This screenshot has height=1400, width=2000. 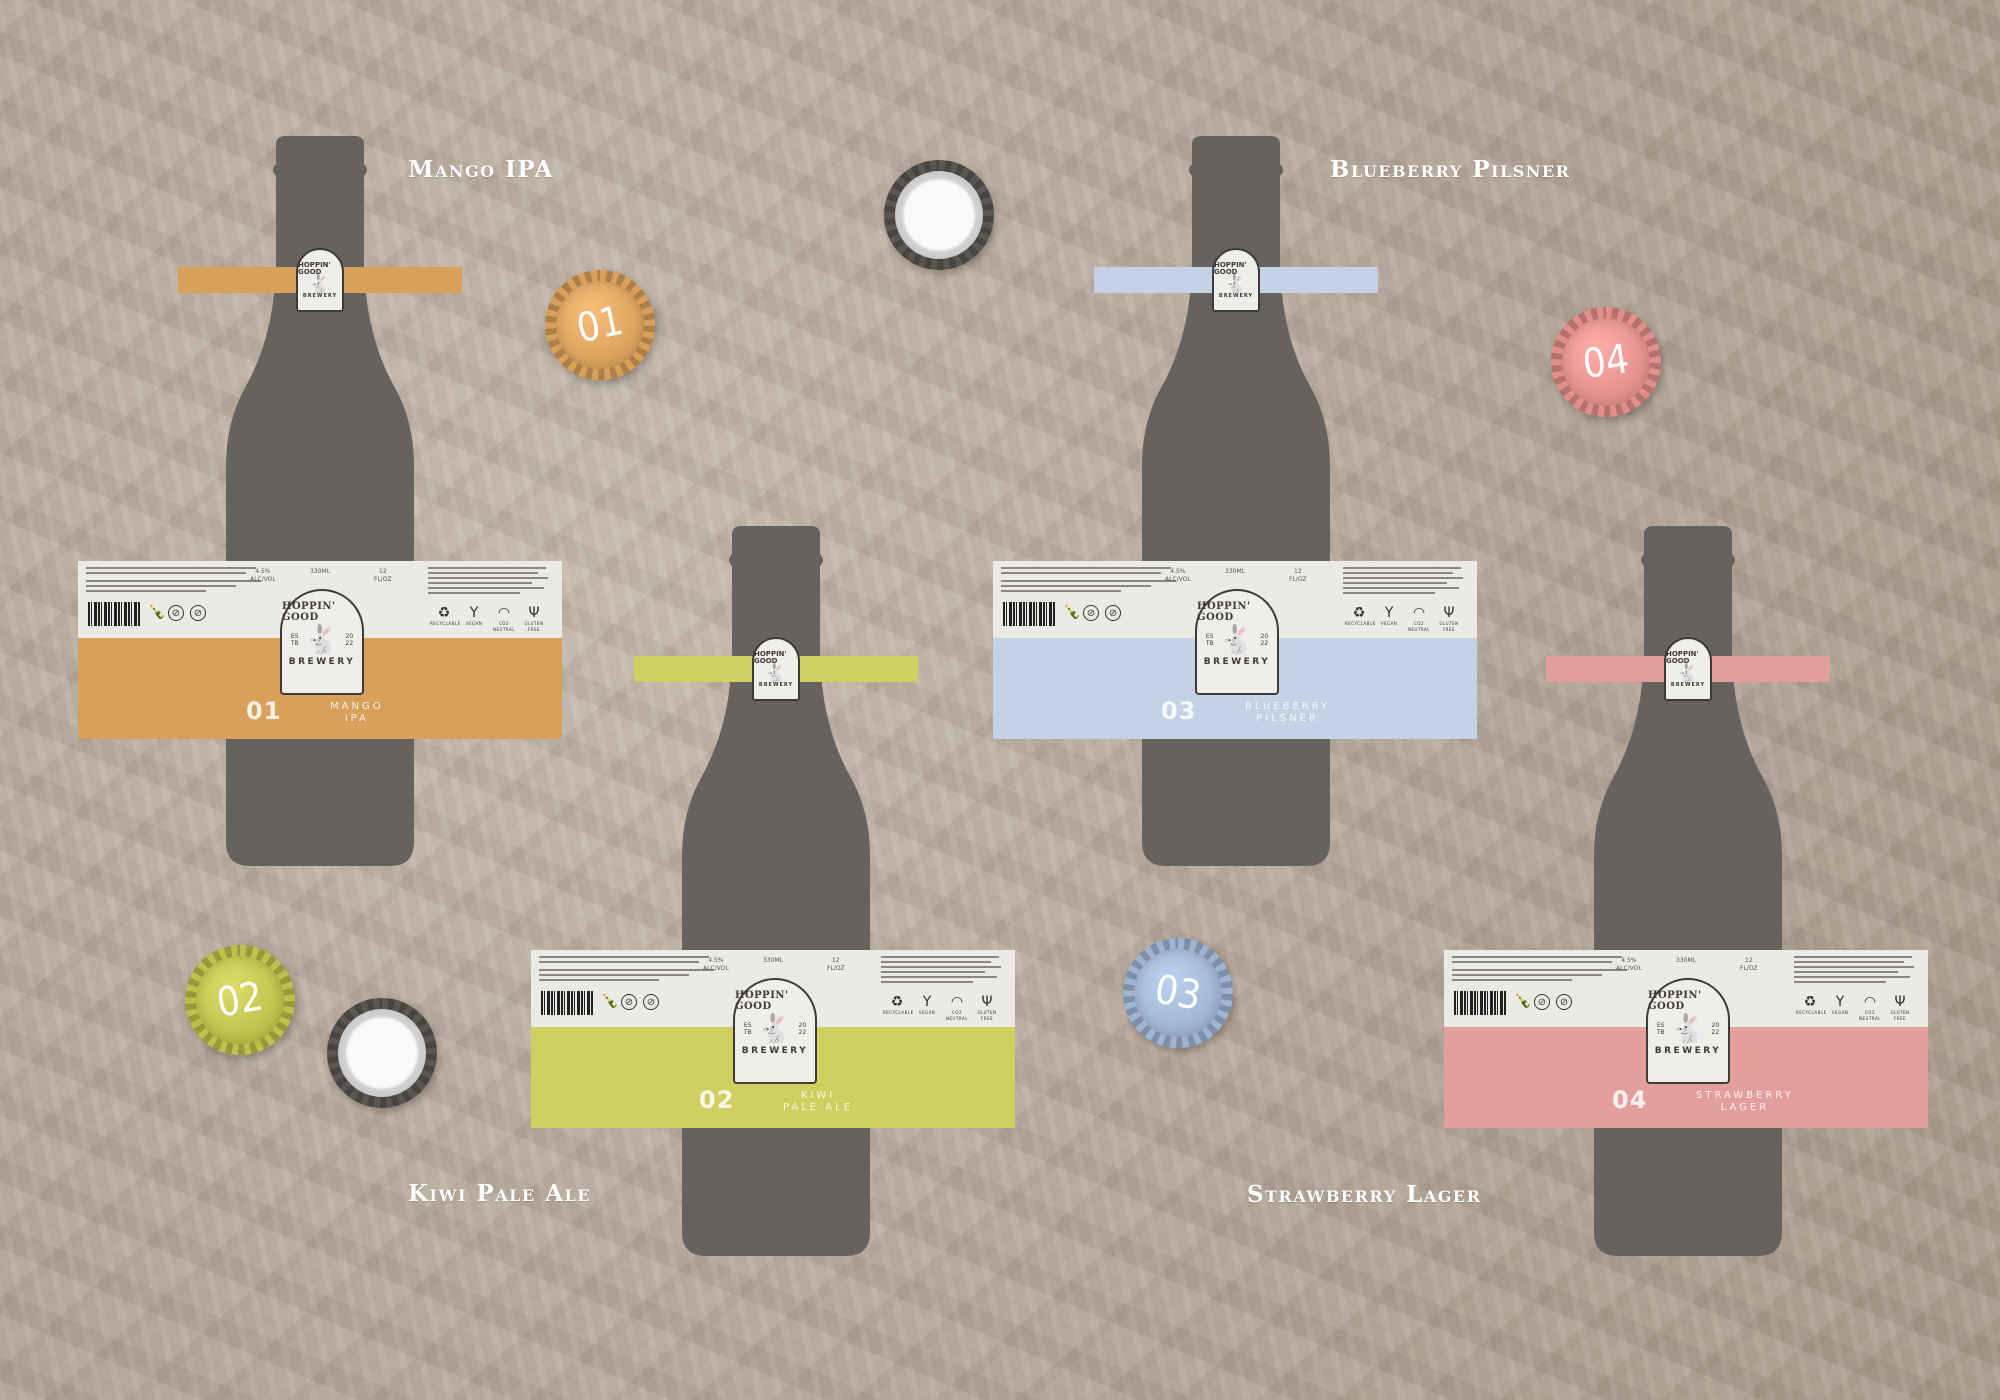 I want to click on co2-neutral-icon: ◠ CO2 NEUTRAL, so click(x=957, y=1008).